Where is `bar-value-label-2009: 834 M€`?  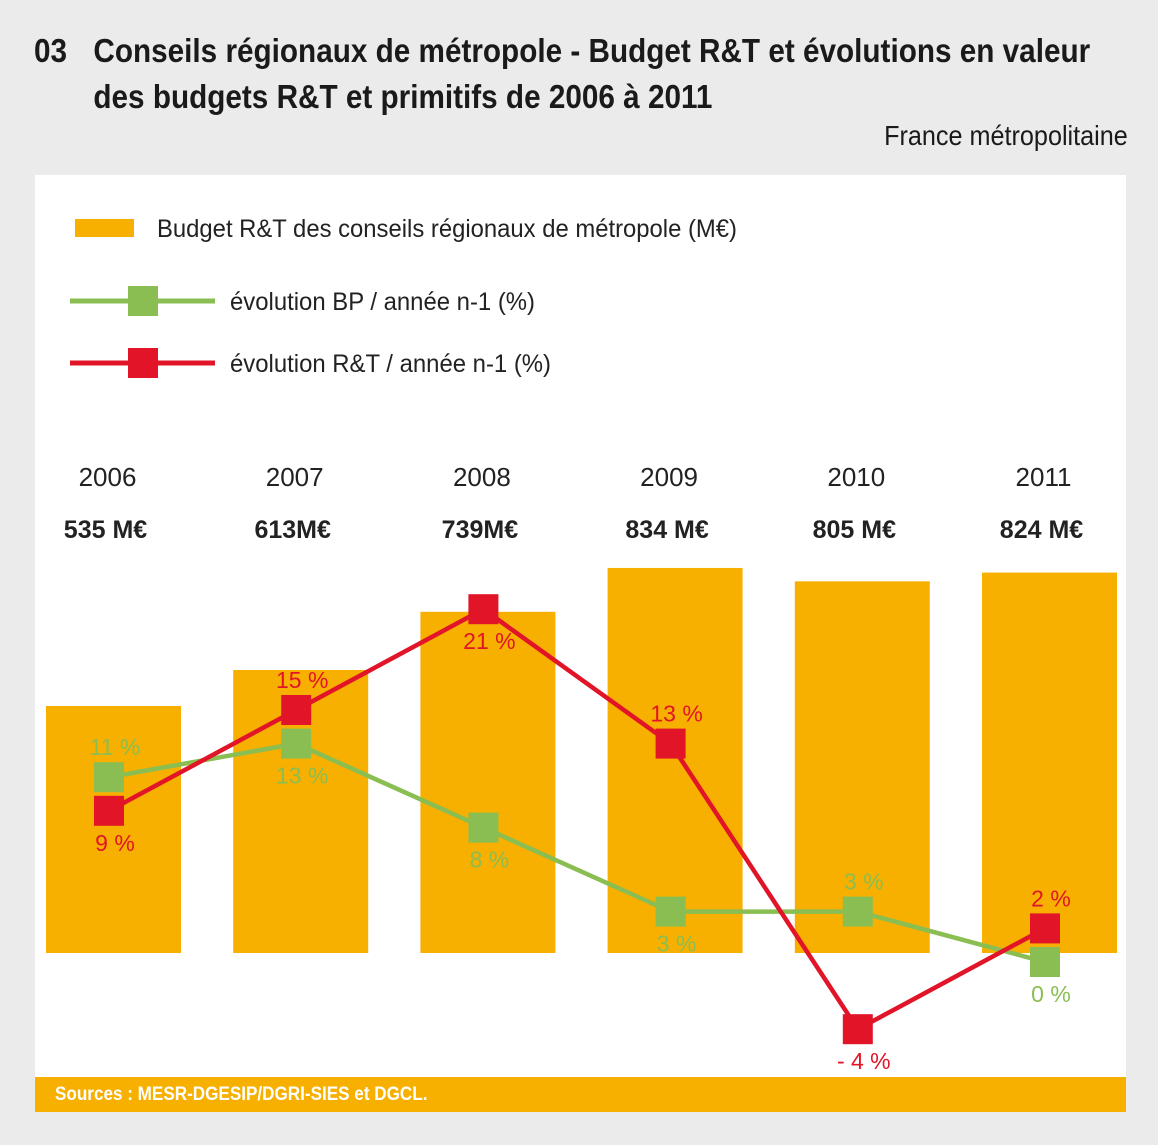
bar-value-label-2009: 834 M€ is located at coordinates (666, 530).